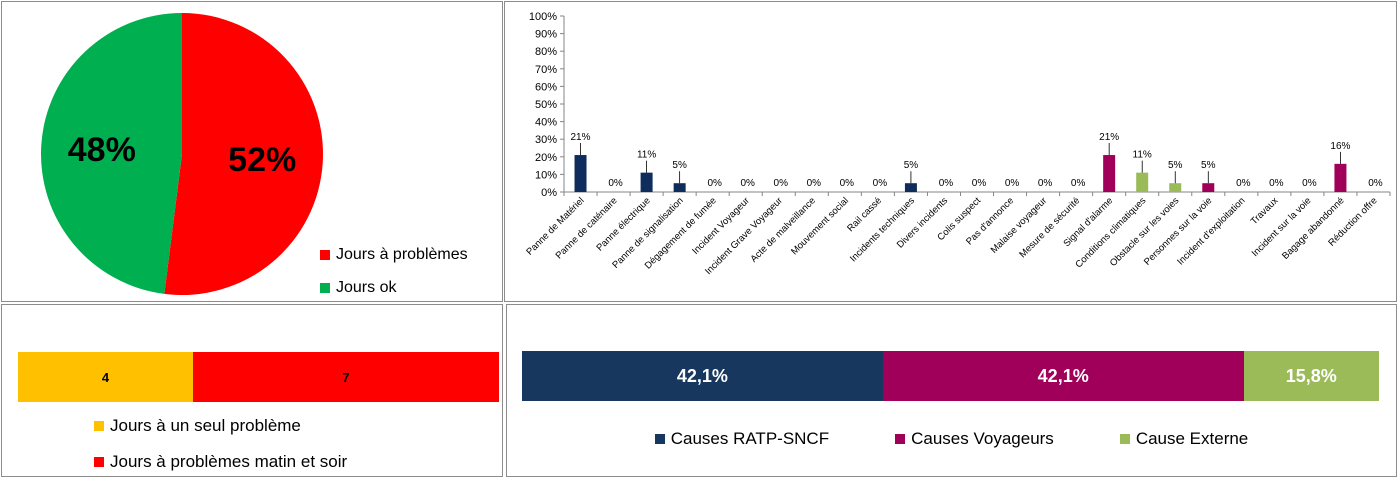 This screenshot has height=480, width=1398. Describe the element at coordinates (546, 52) in the screenshot. I see `y-tick-label: 80%` at that location.